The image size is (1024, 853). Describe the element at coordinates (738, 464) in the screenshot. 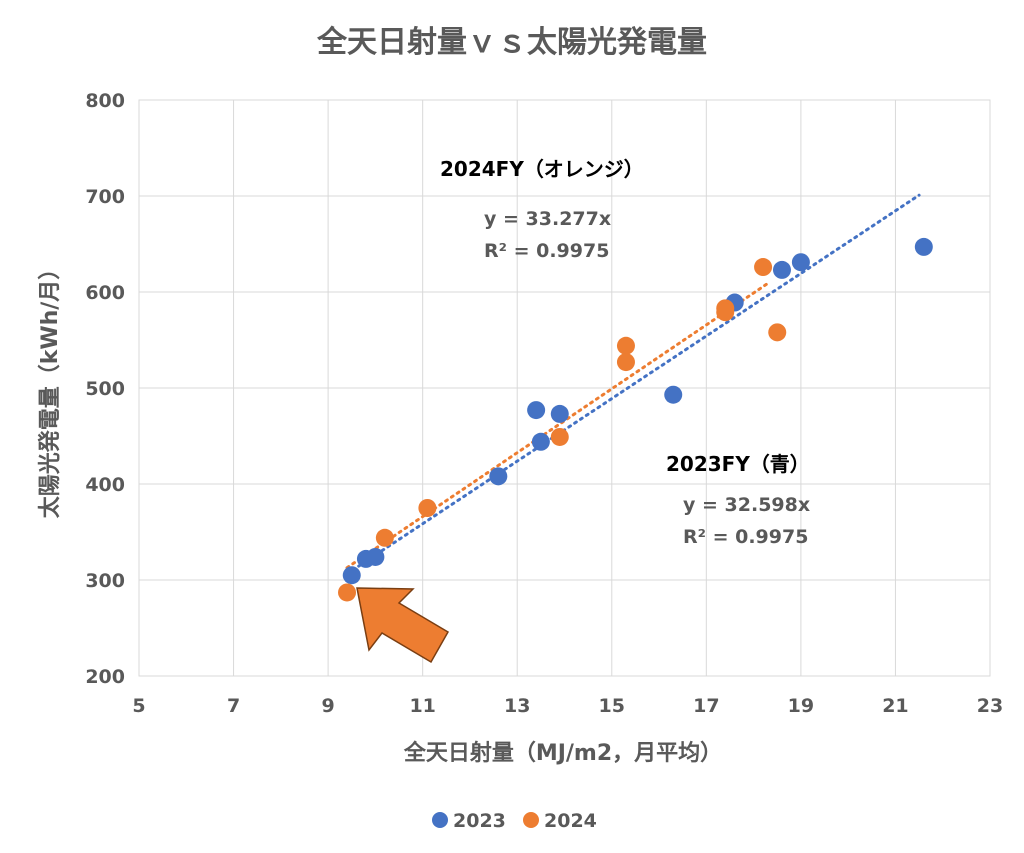

I see `annotation-2023-heading: 2023FY（青）` at that location.